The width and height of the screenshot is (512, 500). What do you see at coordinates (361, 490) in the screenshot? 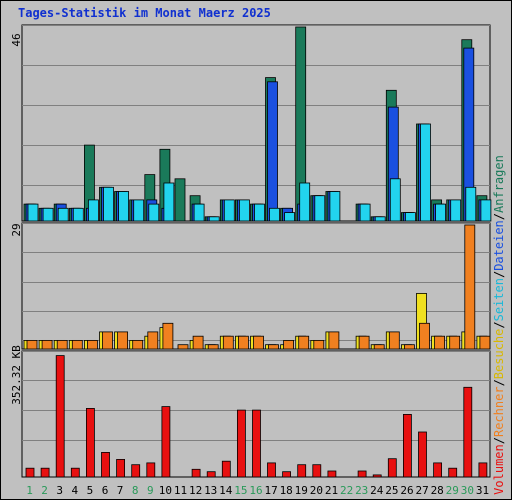
I see `x-tick-label: 23` at bounding box center [361, 490].